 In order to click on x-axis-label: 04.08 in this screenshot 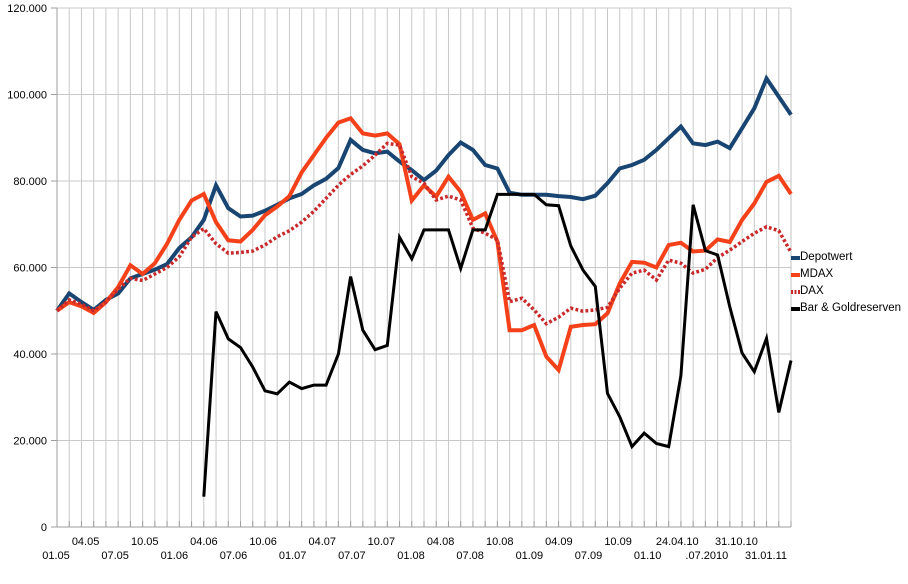, I will do `click(441, 542)`.